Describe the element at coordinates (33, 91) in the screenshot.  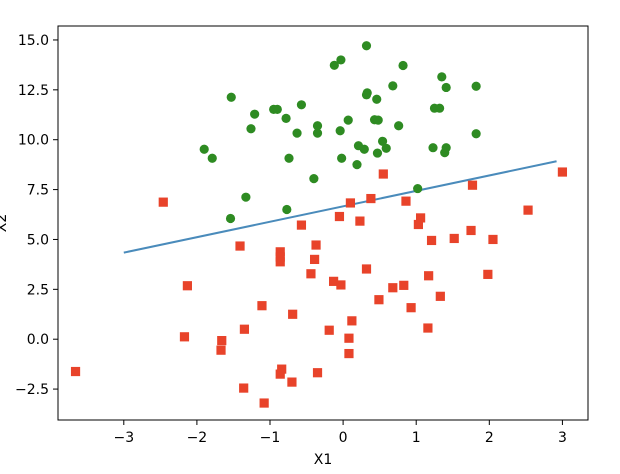
I see `y-tick-label-6: 12.5` at that location.